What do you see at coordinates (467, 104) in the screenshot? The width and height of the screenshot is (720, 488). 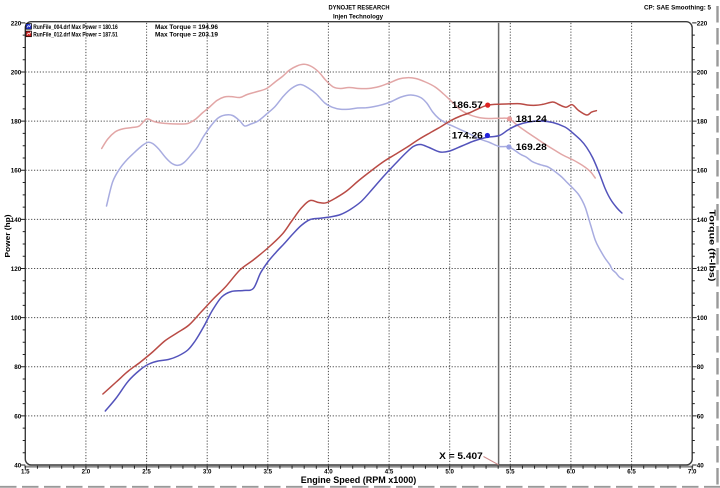 I see `svg-text: 186.57` at bounding box center [467, 104].